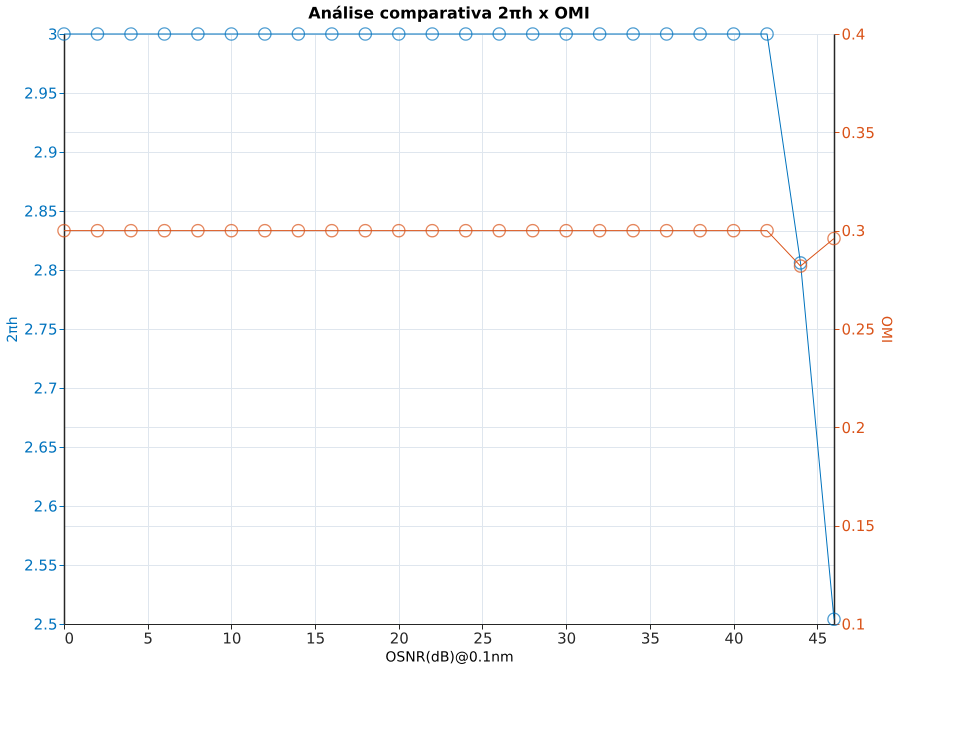 The height and width of the screenshot is (735, 975). Describe the element at coordinates (69, 639) in the screenshot. I see `x-tick-label: 0` at that location.